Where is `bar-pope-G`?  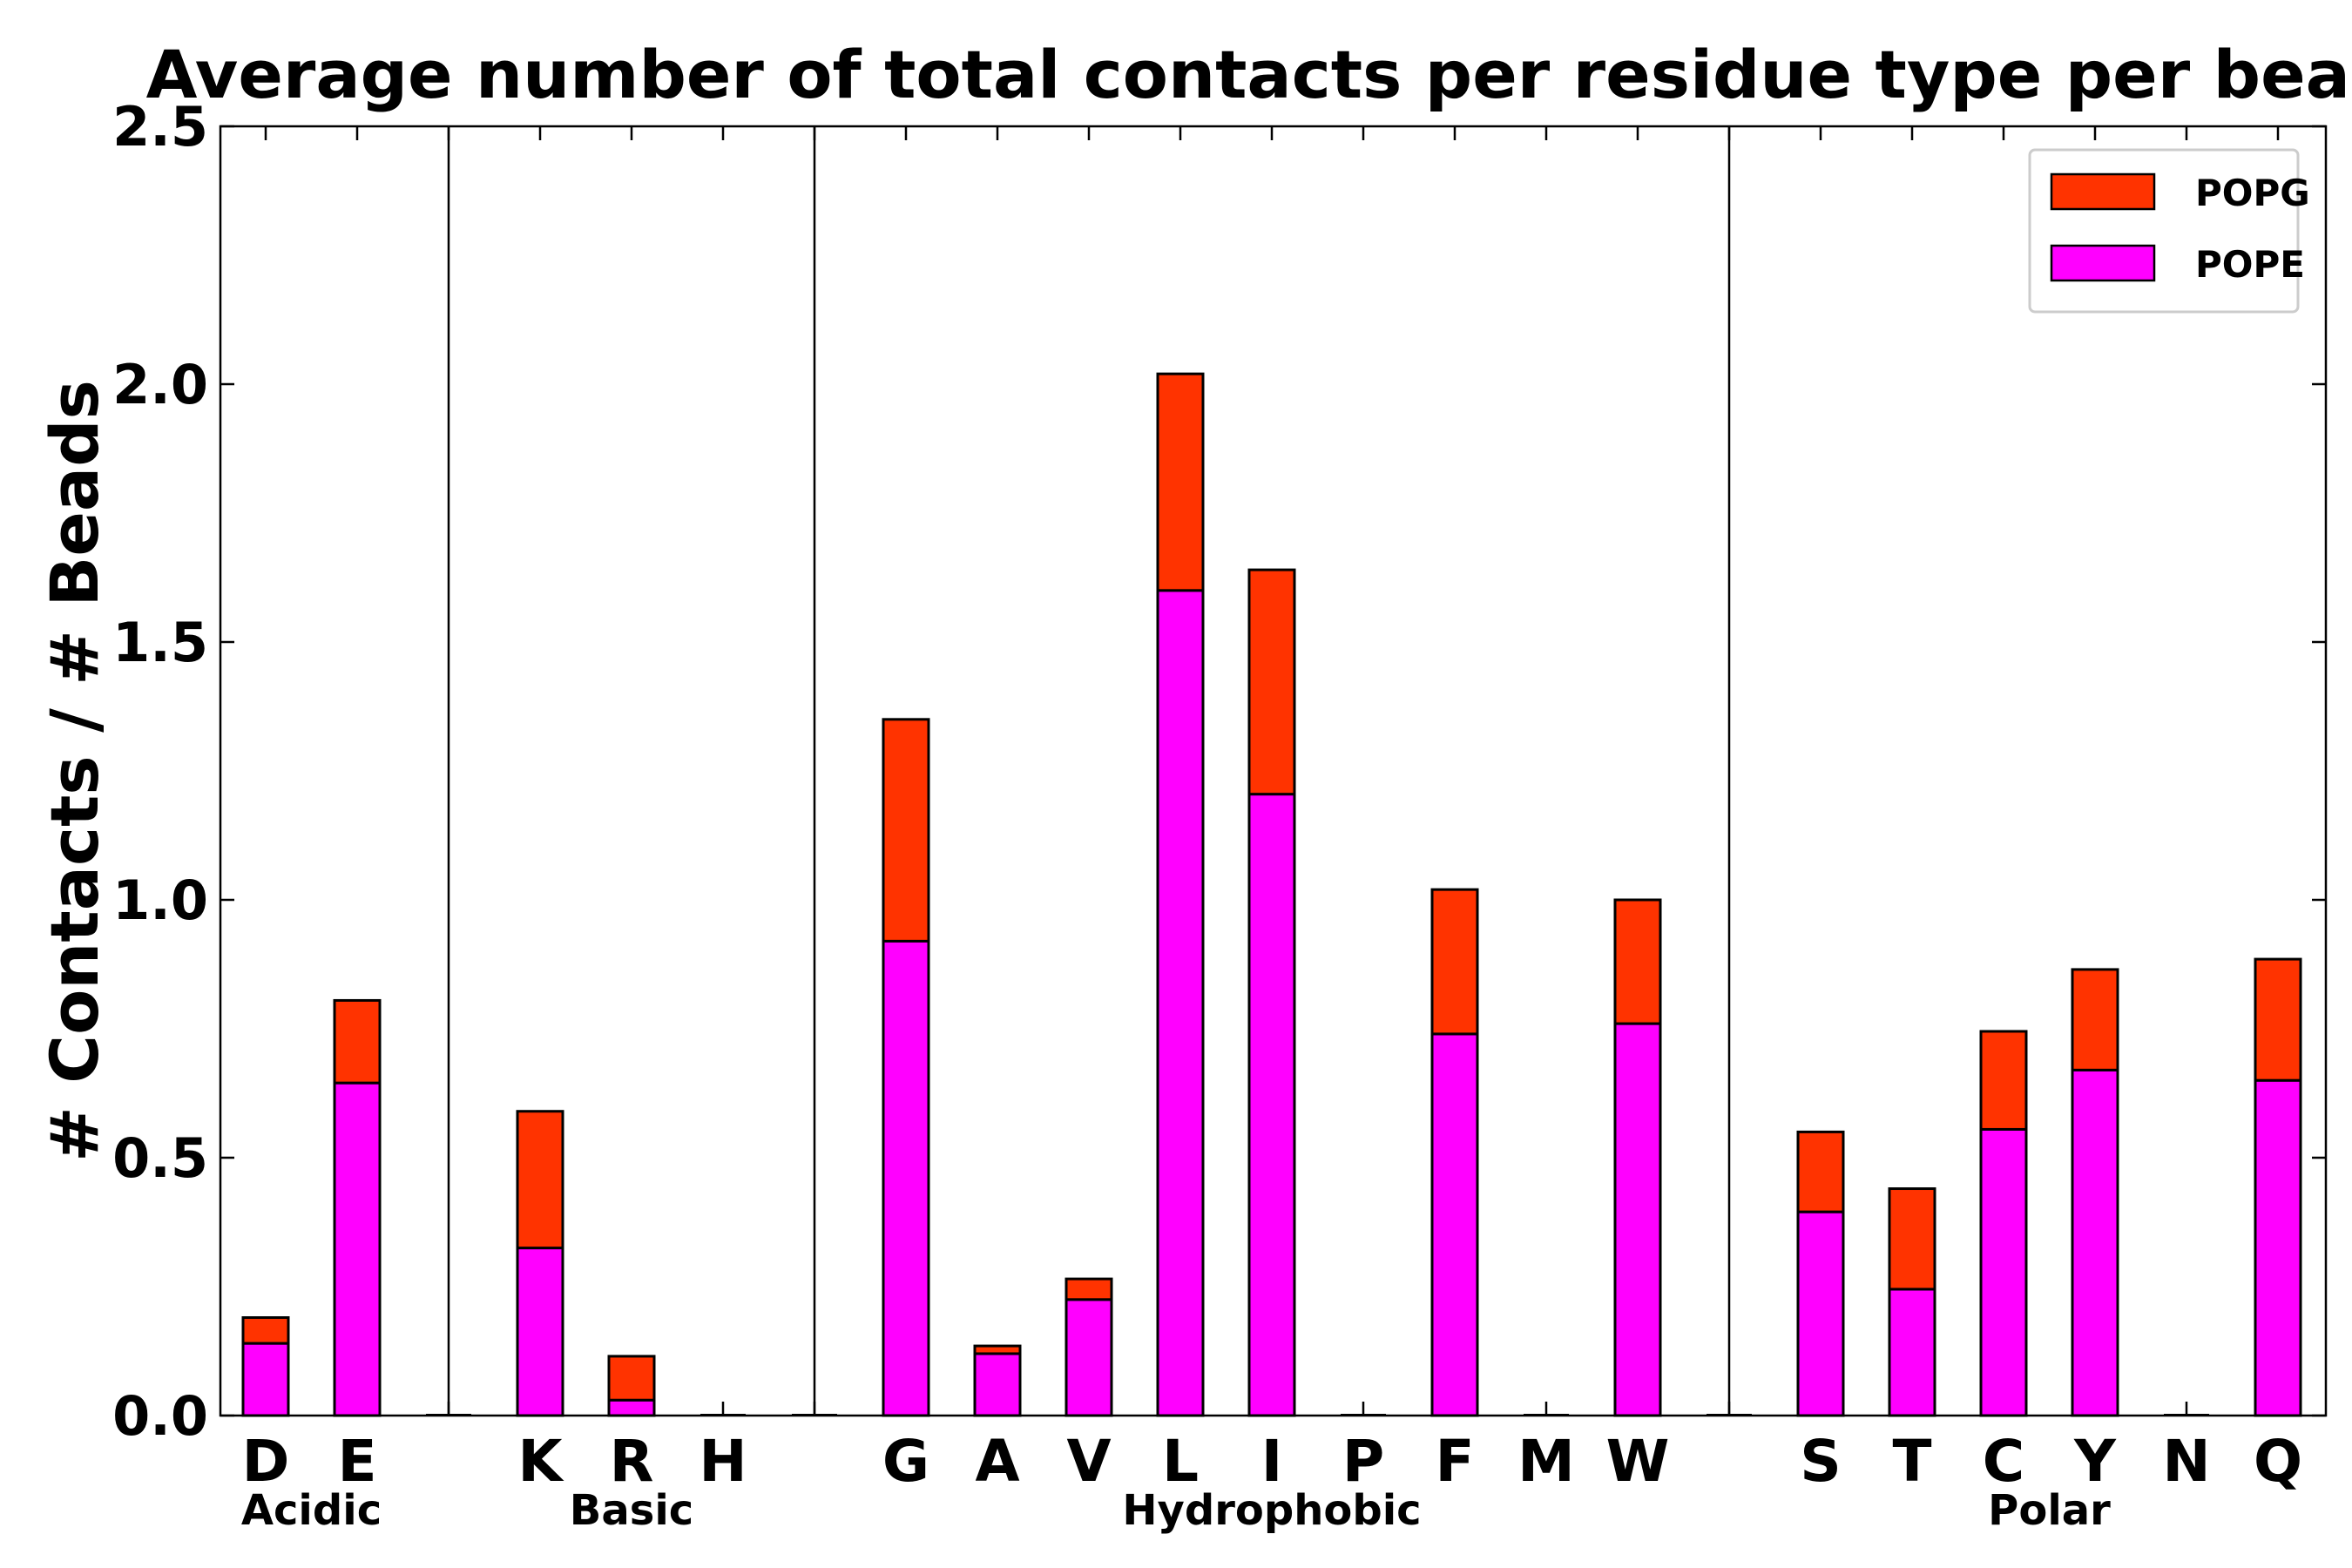 bar-pope-G is located at coordinates (906, 1178).